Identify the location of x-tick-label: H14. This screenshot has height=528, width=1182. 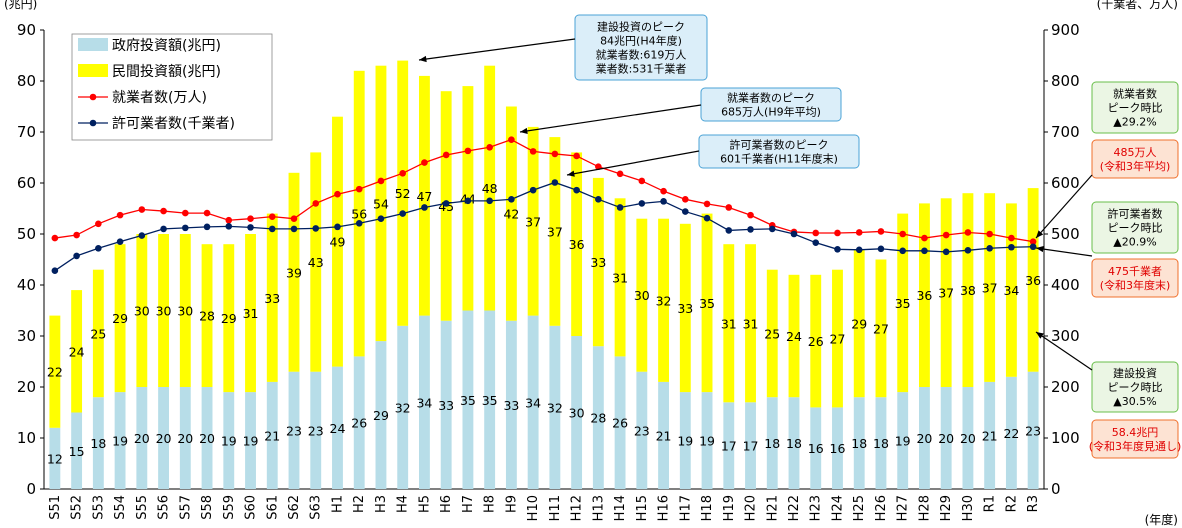
(620, 508).